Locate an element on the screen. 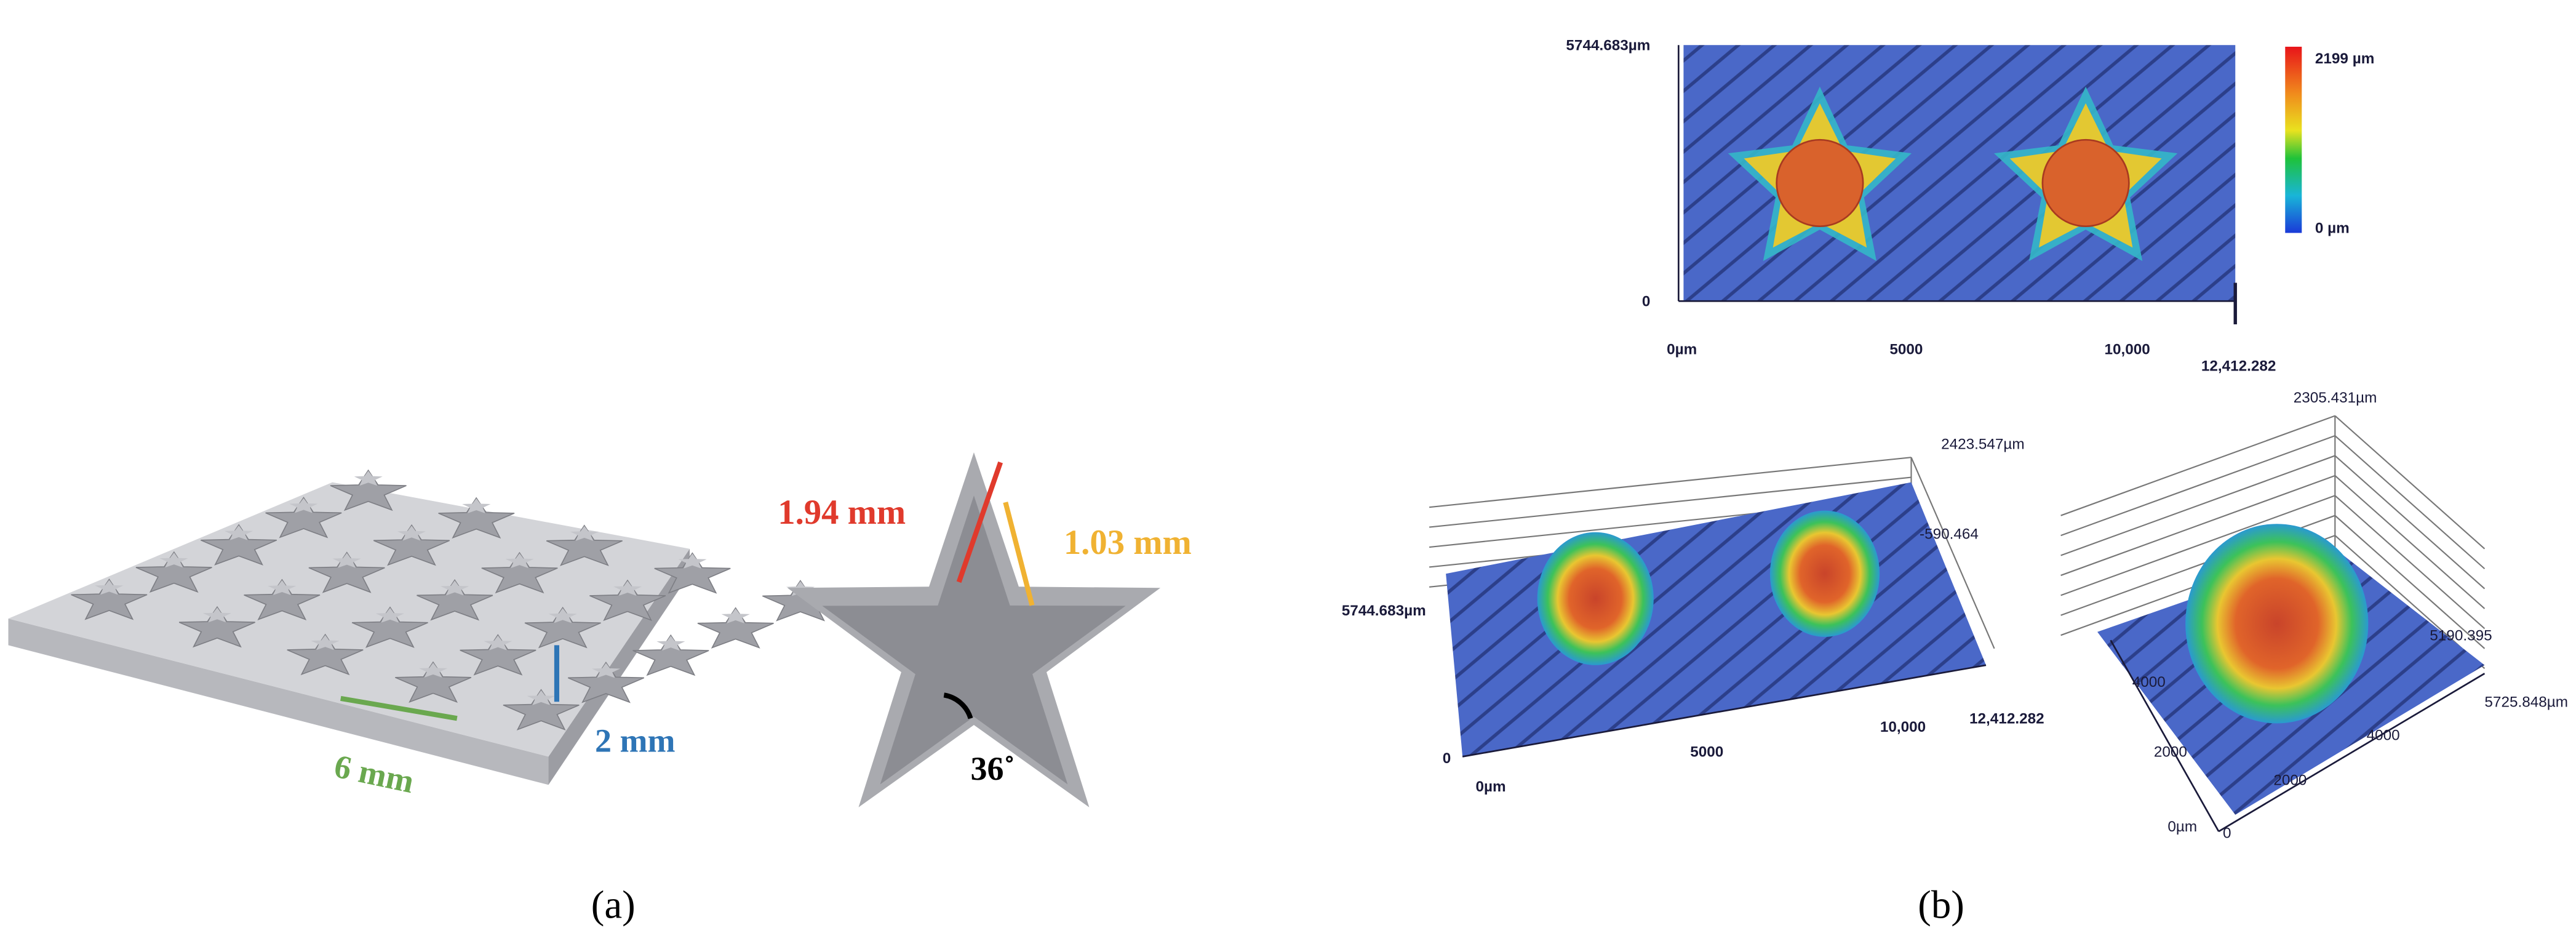 The height and width of the screenshot is (933, 2576). colorbar is located at coordinates (2293, 139).